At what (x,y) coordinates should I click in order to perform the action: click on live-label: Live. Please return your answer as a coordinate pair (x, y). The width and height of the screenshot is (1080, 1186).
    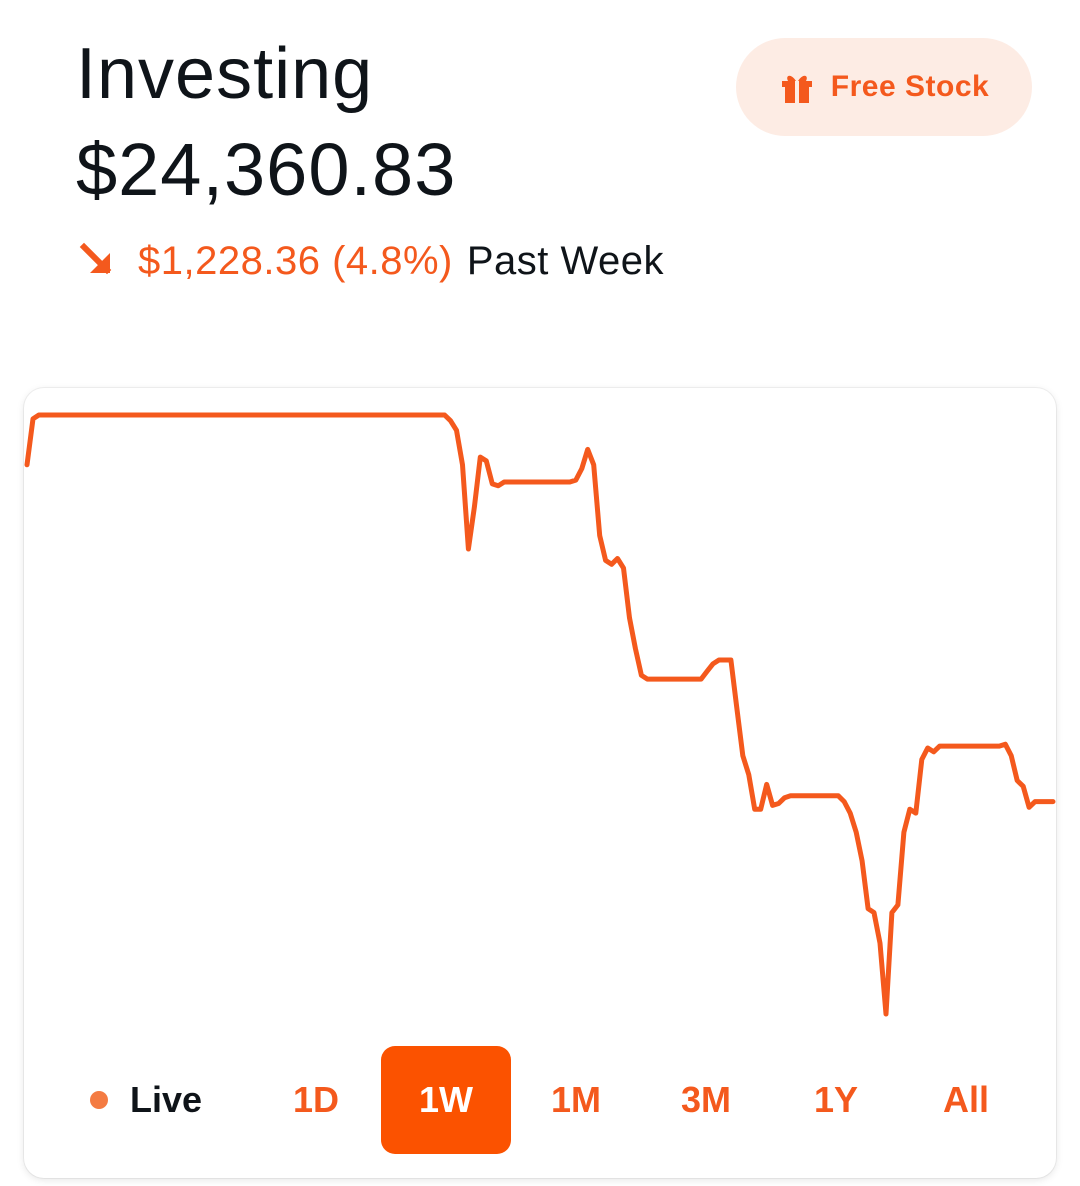
    Looking at the image, I should click on (166, 1099).